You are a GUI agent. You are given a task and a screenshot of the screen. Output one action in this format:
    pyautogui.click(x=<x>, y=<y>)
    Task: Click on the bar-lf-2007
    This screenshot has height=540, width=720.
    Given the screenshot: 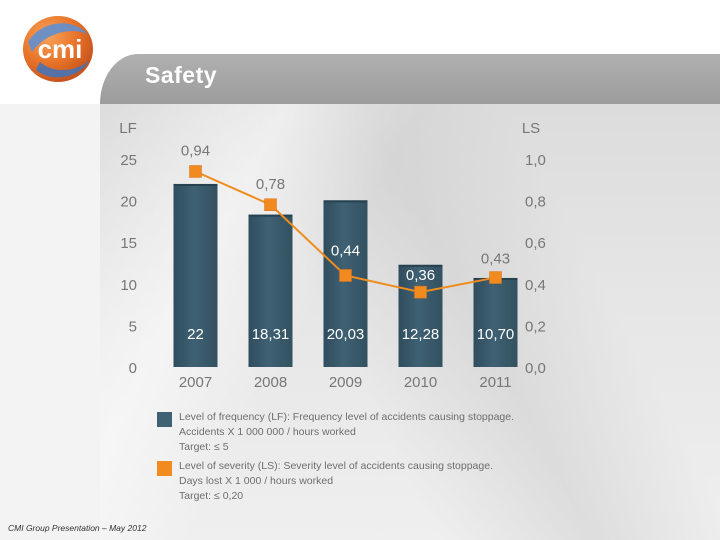 What is the action you would take?
    pyautogui.click(x=195, y=275)
    